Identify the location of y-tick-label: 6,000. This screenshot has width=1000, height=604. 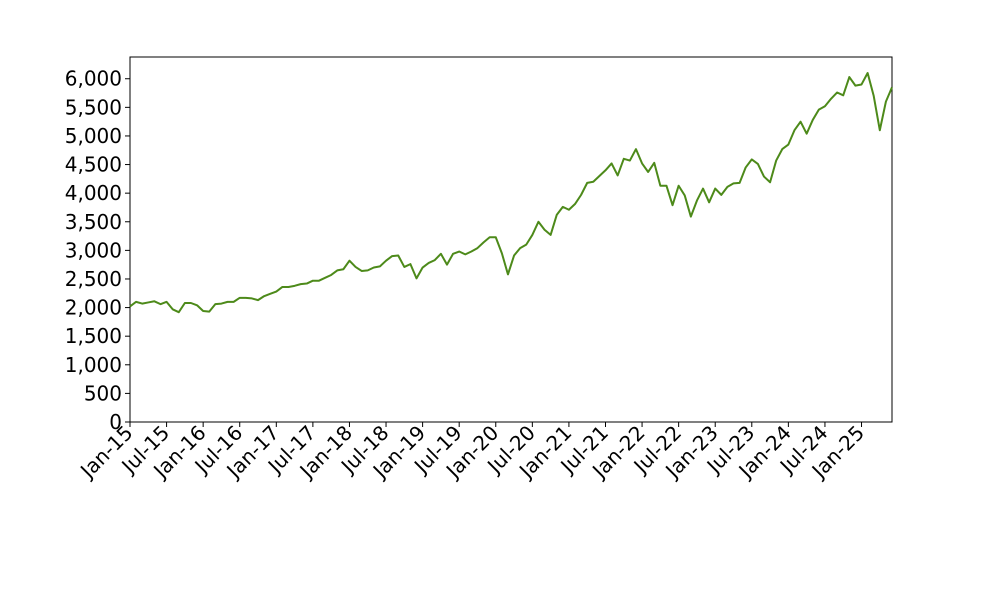
(93, 79).